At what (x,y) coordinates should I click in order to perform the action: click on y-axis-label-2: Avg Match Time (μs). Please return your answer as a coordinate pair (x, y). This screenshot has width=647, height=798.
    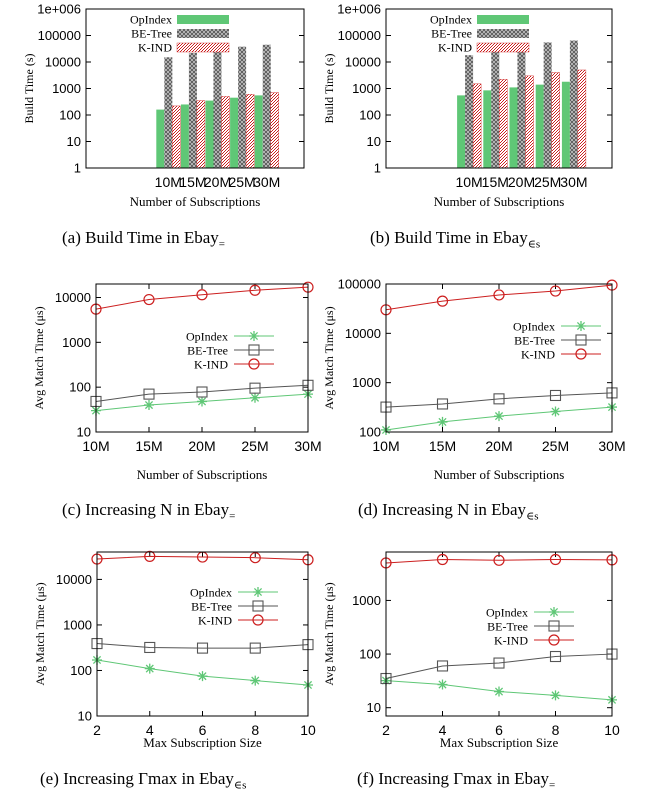
    Looking at the image, I should click on (39, 357).